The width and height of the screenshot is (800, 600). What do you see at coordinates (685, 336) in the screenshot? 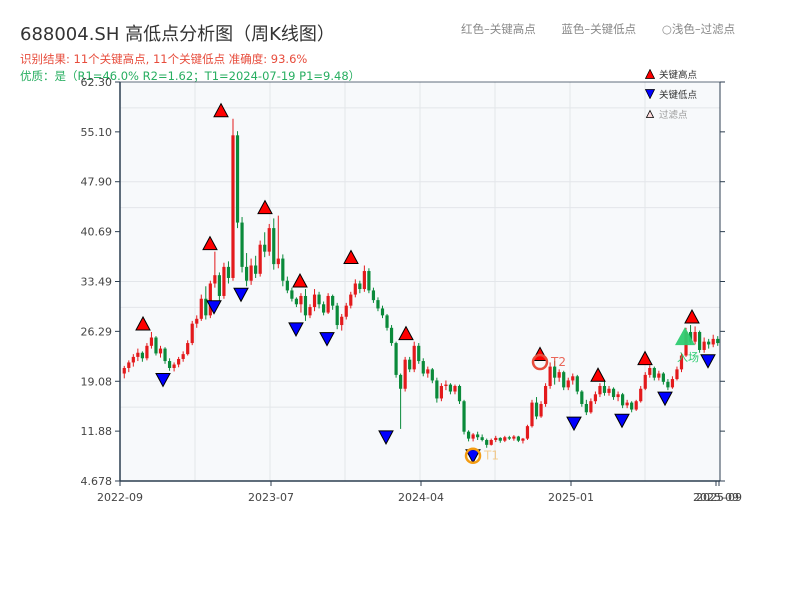
I see `entry-triangle-icon` at bounding box center [685, 336].